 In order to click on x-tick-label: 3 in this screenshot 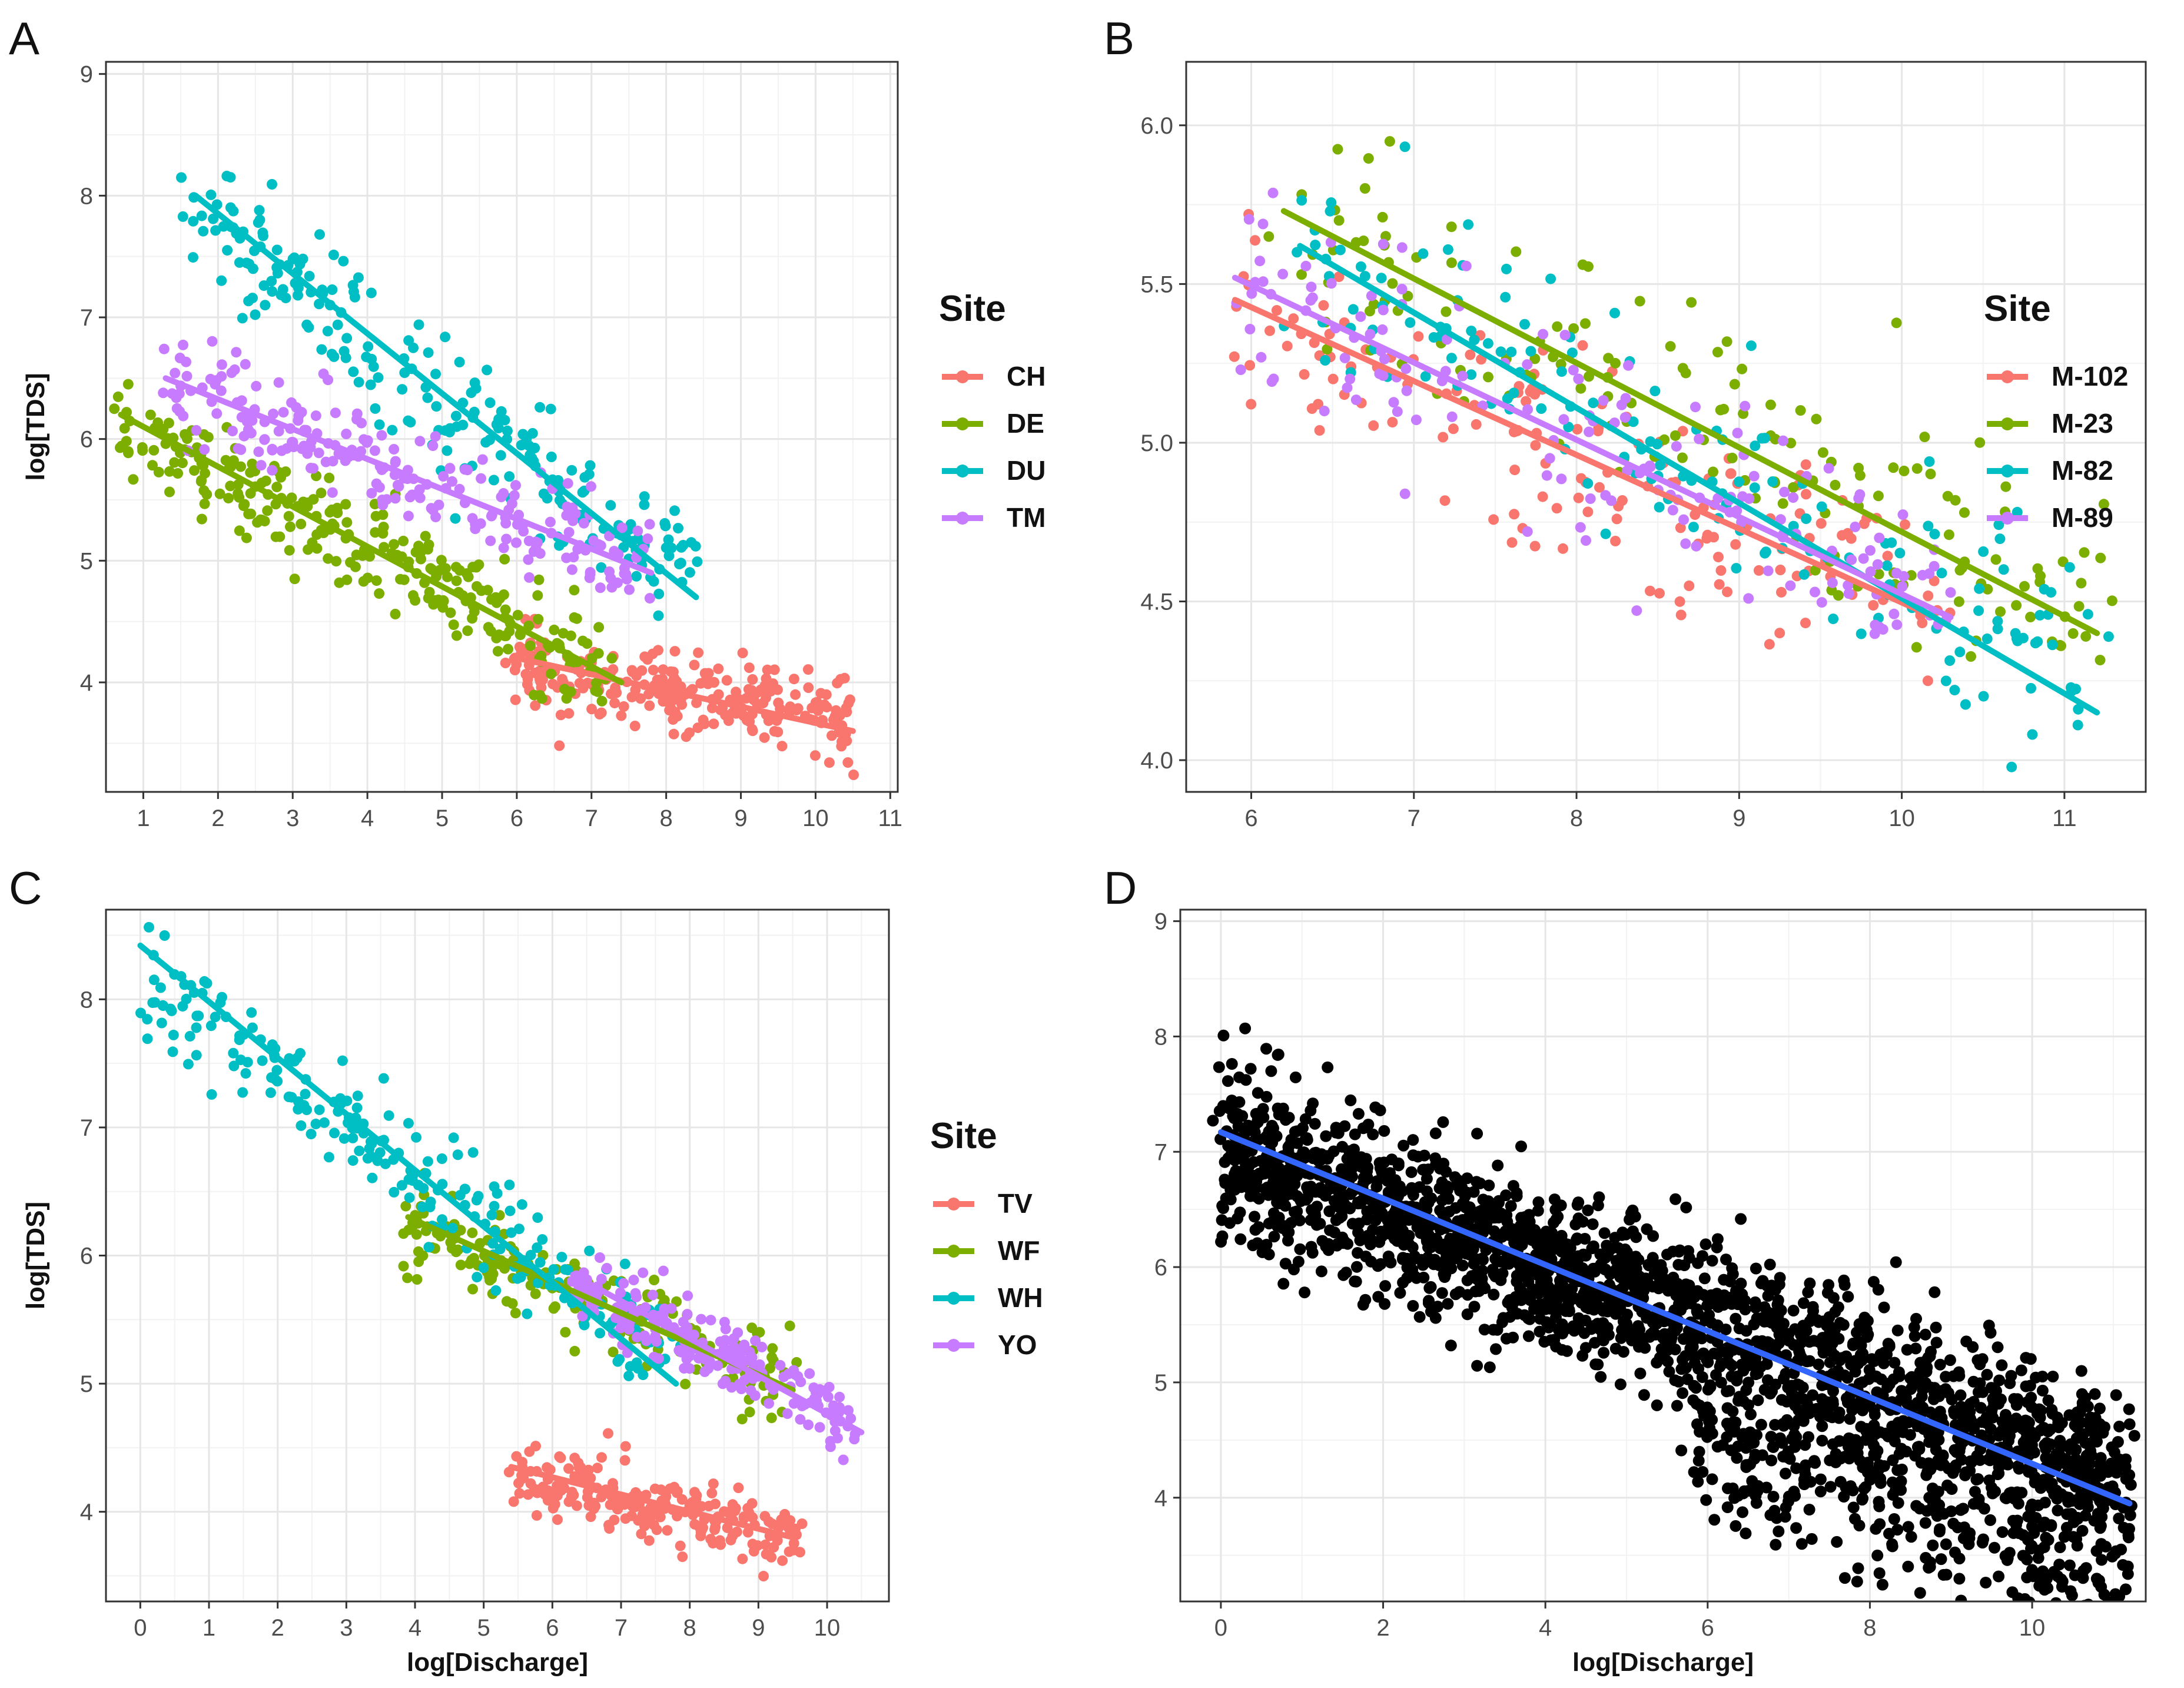, I will do `click(346, 1628)`.